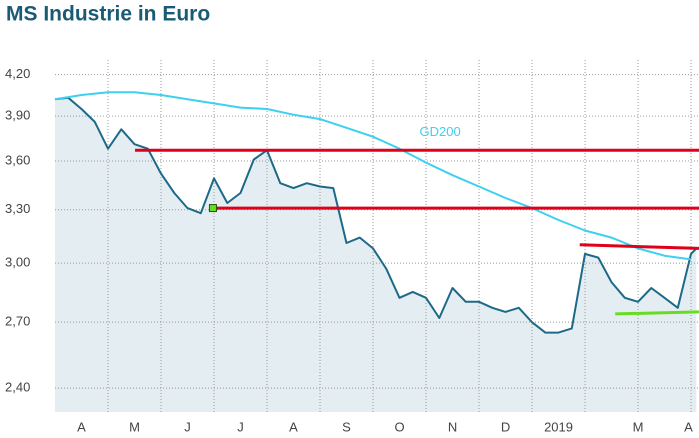 The width and height of the screenshot is (699, 438). Describe the element at coordinates (17, 159) in the screenshot. I see `y-tick-label: 3,60` at that location.